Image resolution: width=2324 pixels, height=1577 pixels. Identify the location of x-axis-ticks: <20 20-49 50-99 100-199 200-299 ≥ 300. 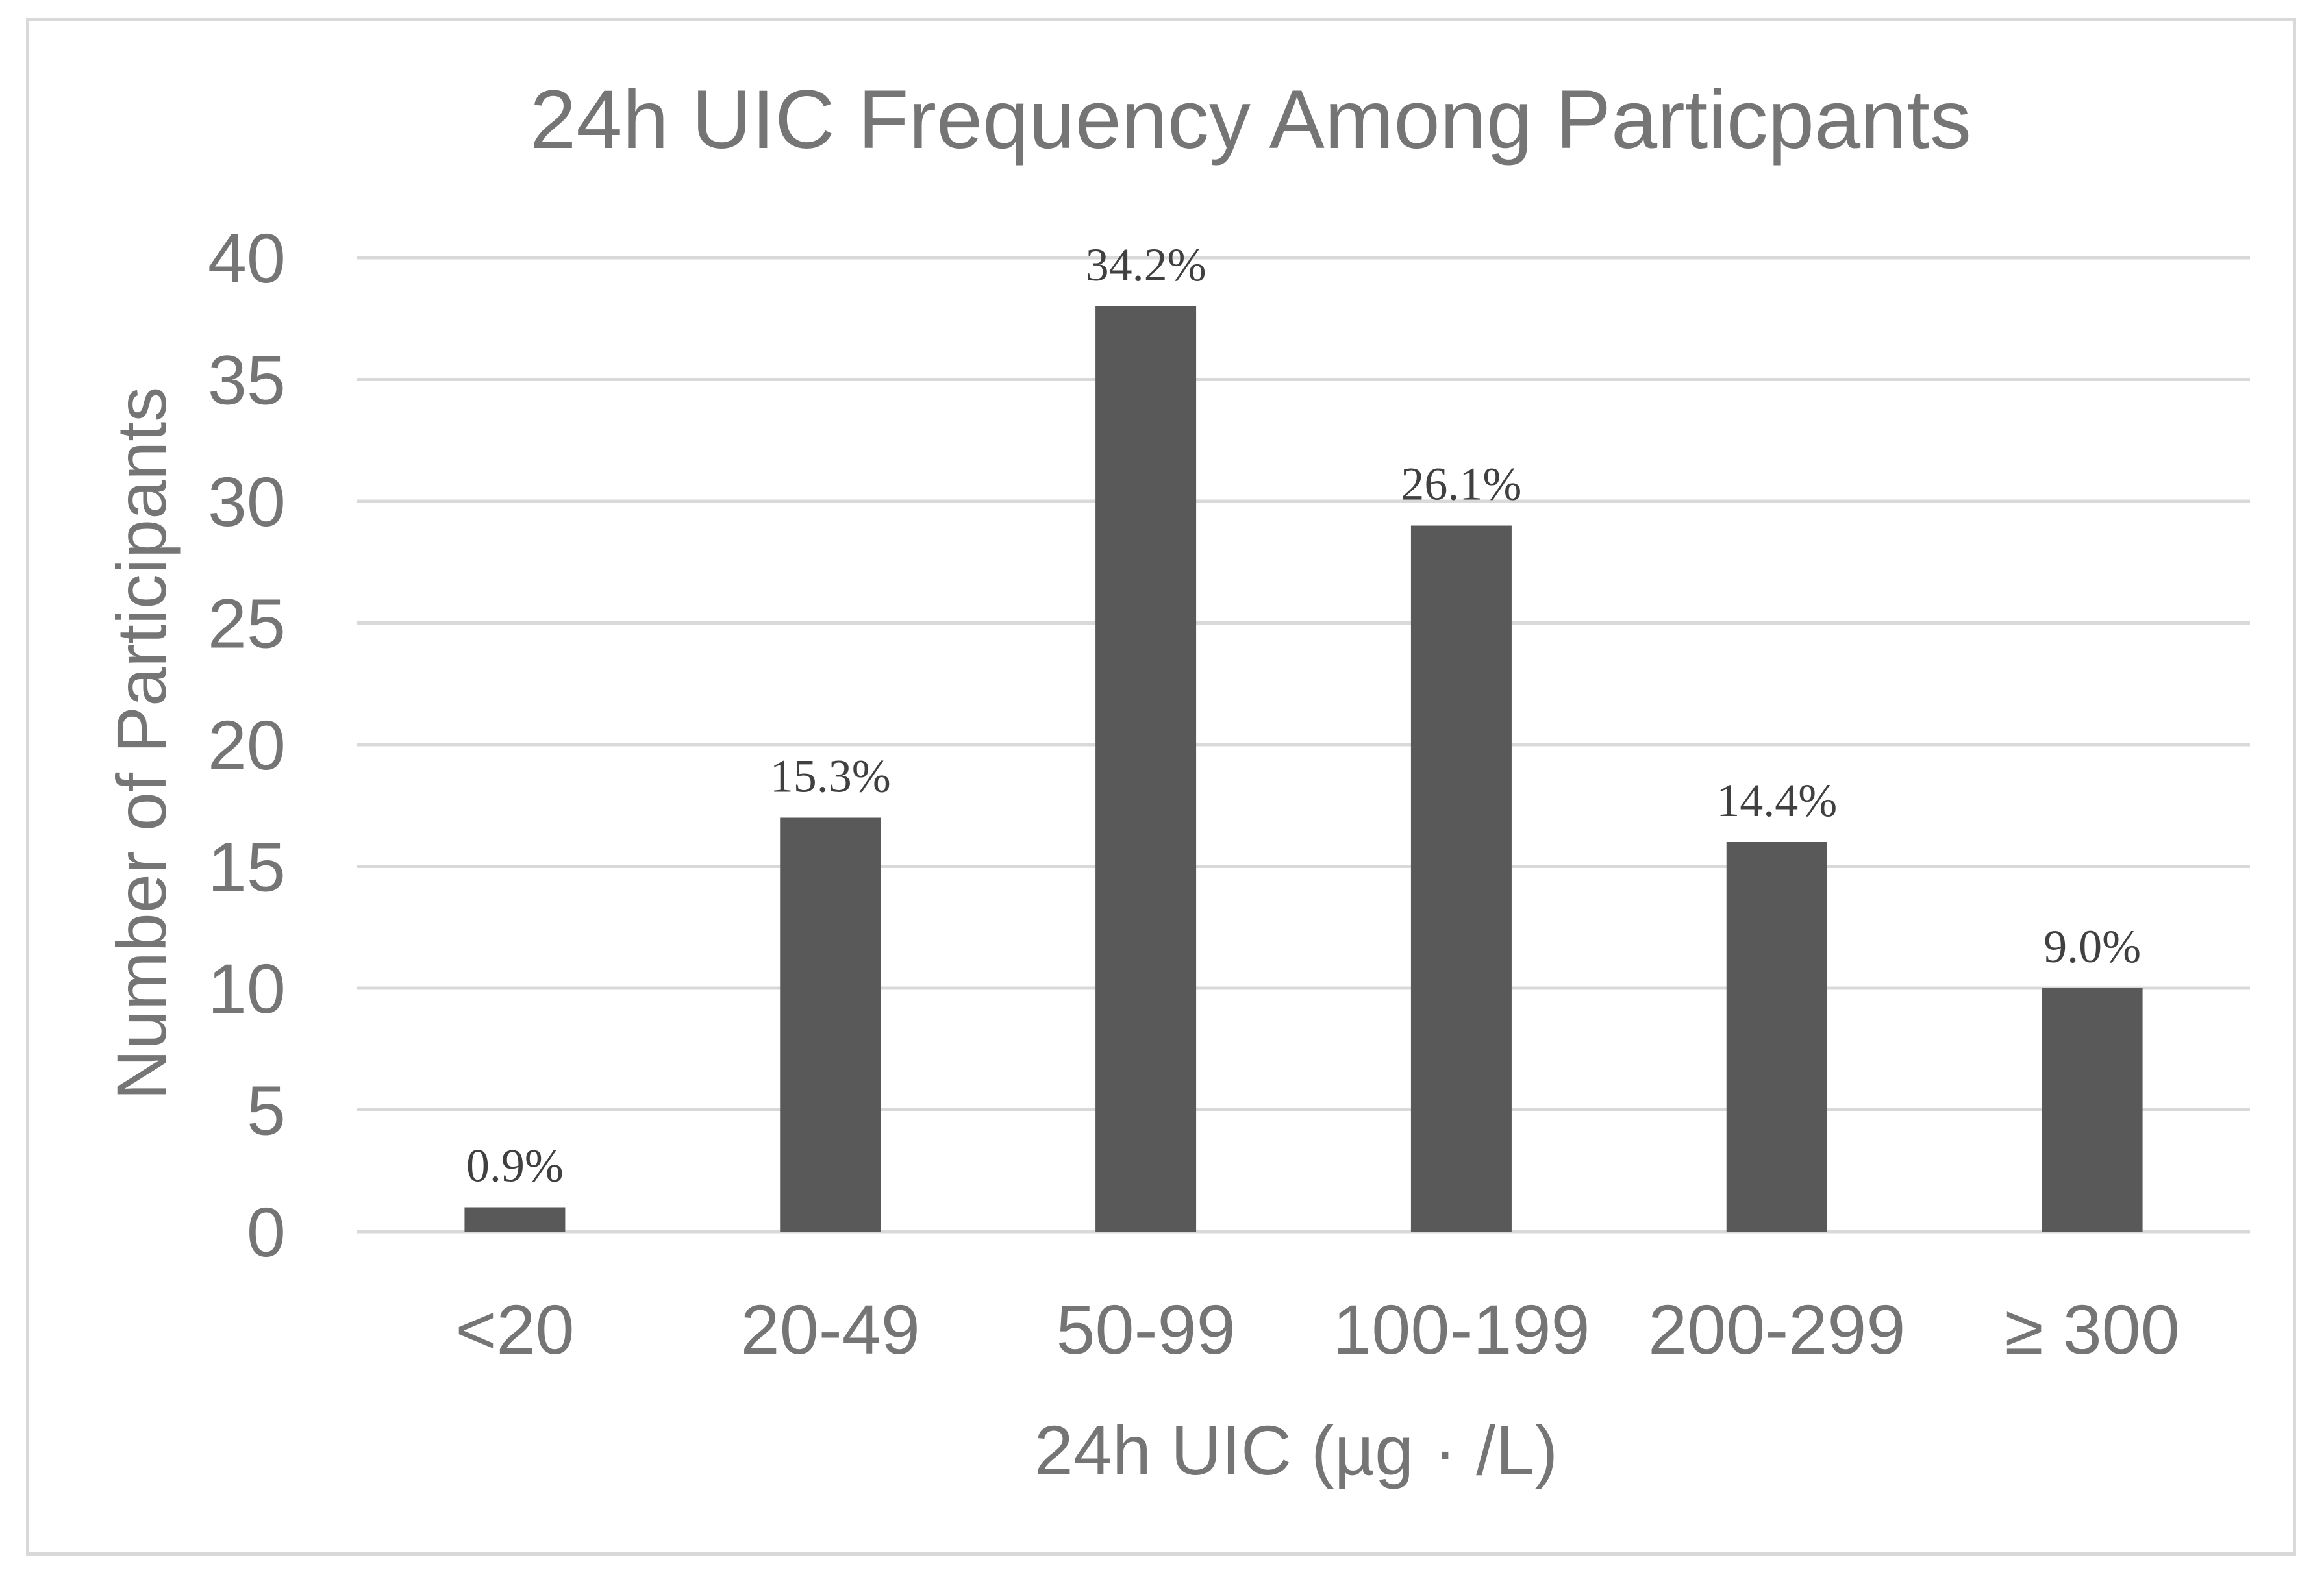
(1318, 1329).